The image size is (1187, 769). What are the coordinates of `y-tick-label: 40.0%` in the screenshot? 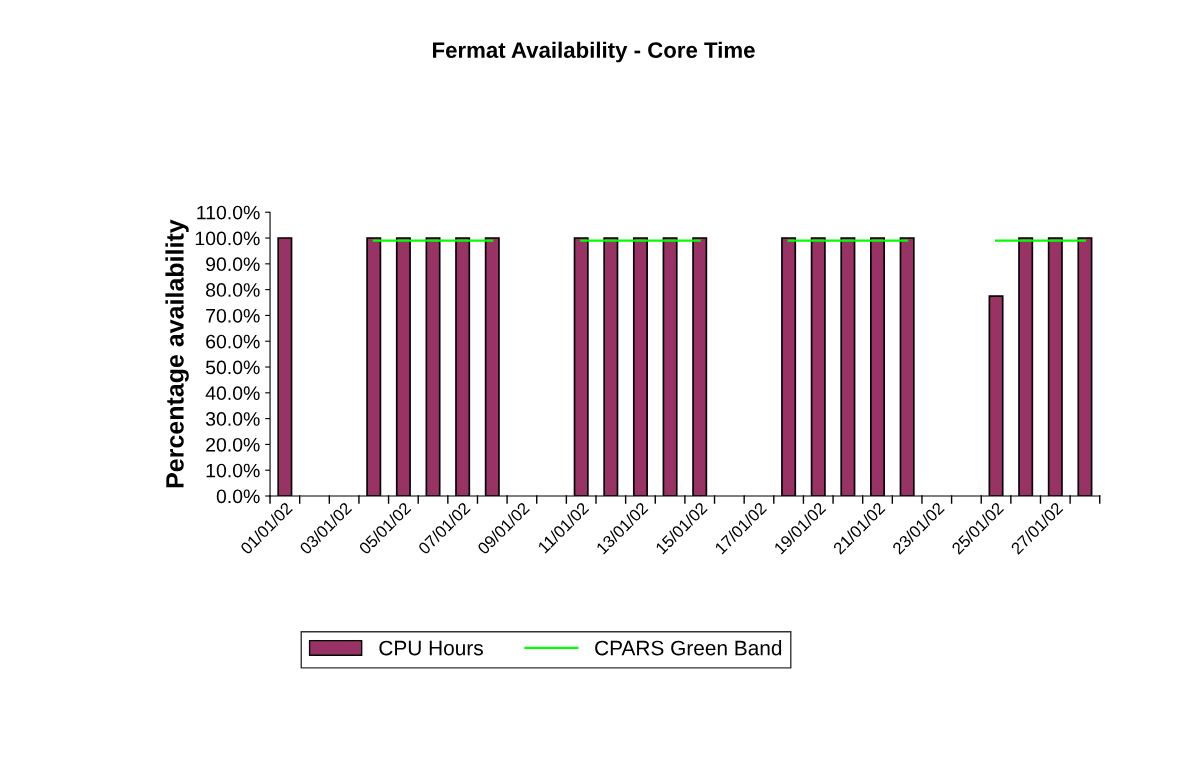 It's located at (232, 393).